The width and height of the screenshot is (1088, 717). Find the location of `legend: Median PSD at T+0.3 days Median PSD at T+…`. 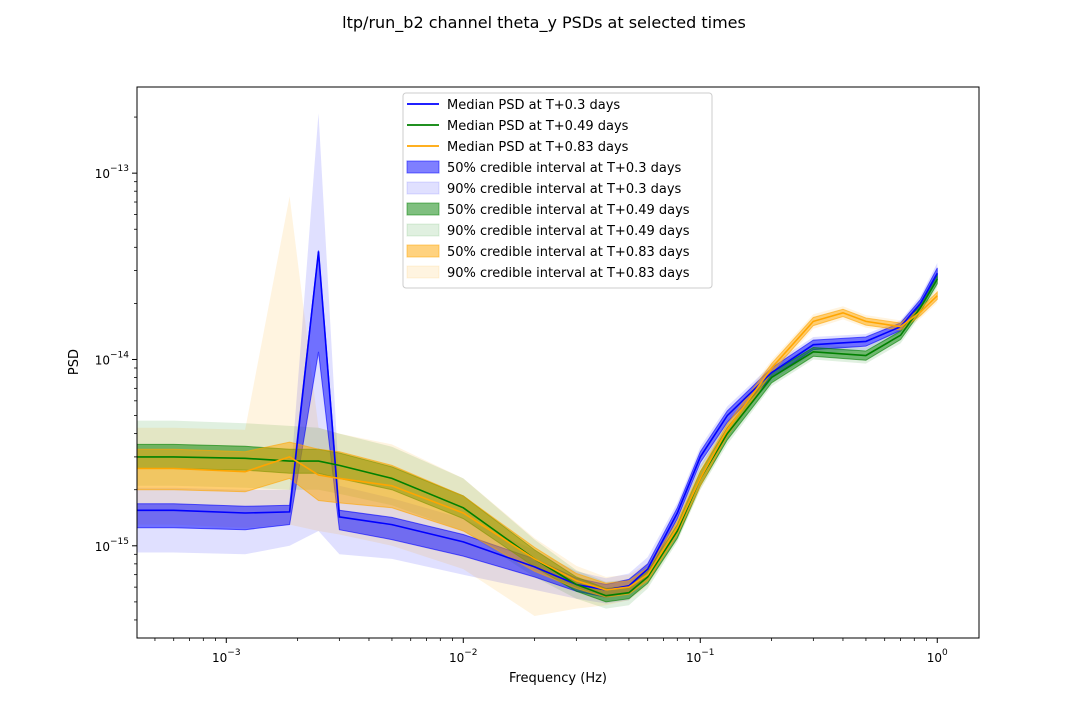

legend: Median PSD at T+0.3 days Median PSD at T+… is located at coordinates (557, 190).